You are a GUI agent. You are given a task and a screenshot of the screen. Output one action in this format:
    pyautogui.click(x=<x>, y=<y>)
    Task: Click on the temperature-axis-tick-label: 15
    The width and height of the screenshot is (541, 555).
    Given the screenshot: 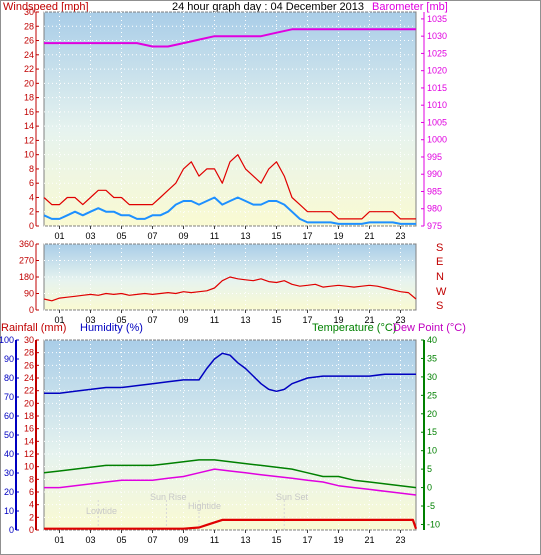 What is the action you would take?
    pyautogui.click(x=432, y=432)
    